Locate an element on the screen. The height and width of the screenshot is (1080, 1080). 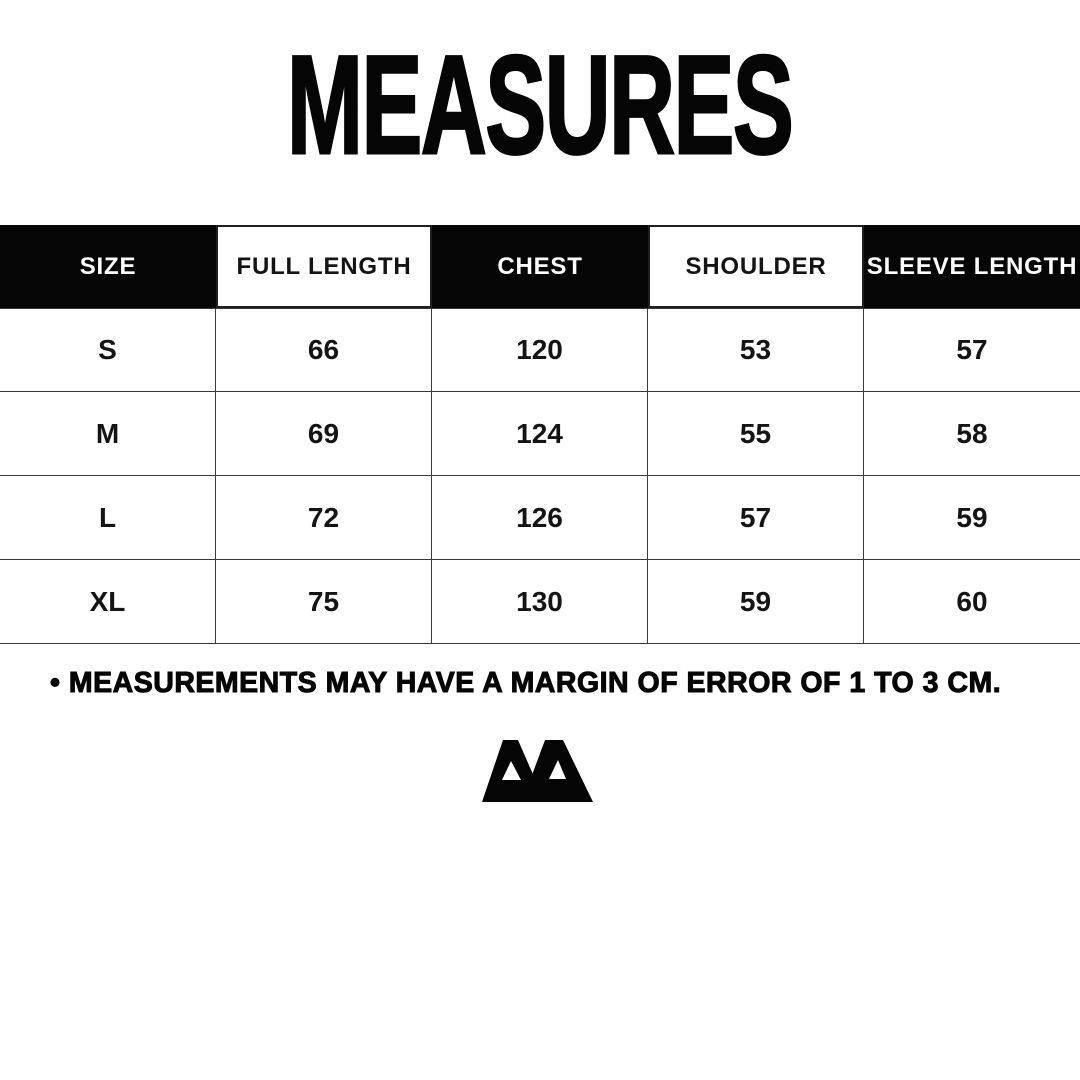
header-chest: CHEST is located at coordinates (540, 266).